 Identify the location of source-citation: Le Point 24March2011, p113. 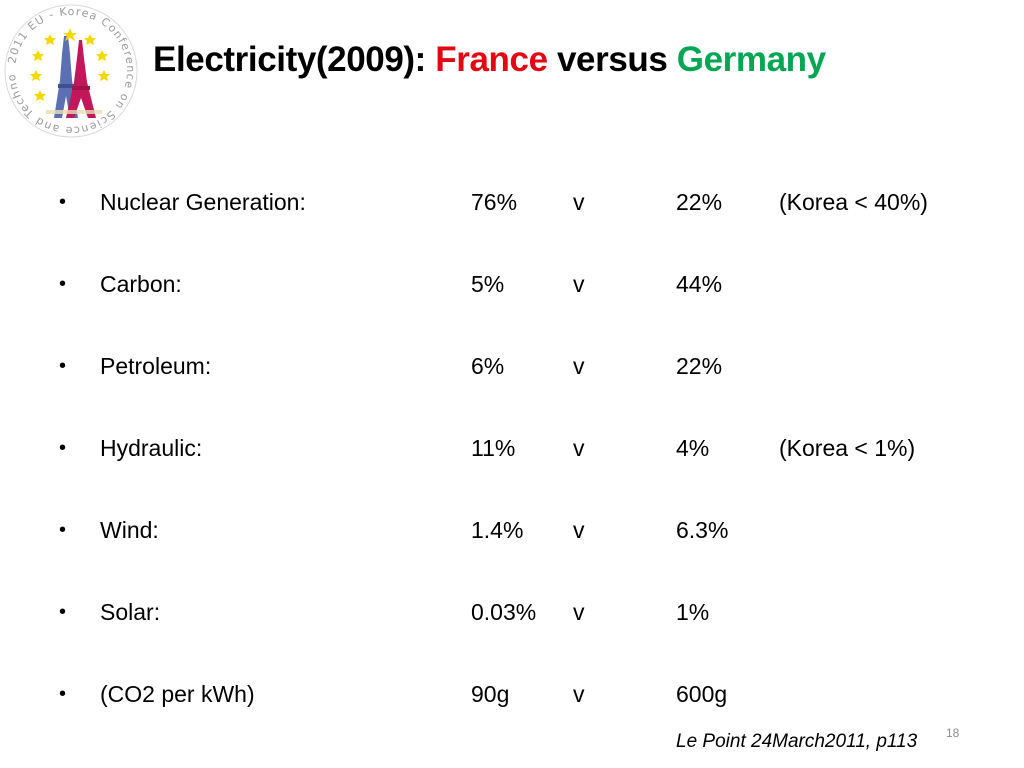
(797, 741).